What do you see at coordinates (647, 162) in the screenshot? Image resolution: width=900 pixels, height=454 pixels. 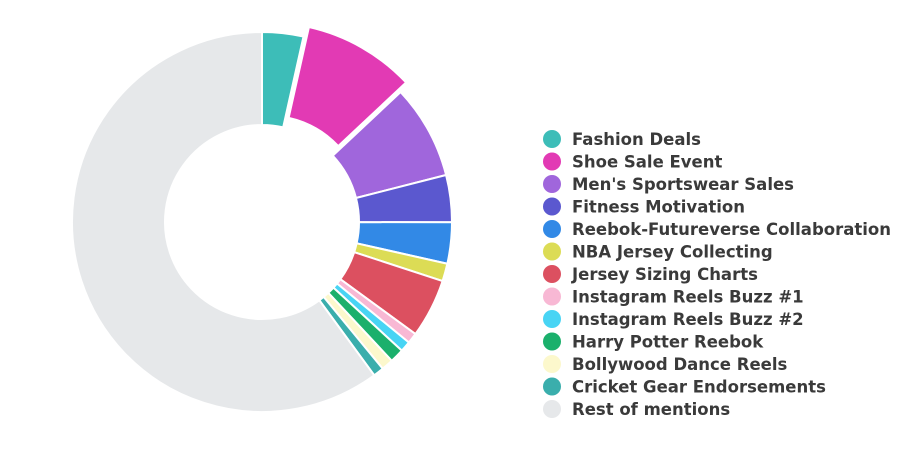 I see `legend-label: Shoe Sale Event` at bounding box center [647, 162].